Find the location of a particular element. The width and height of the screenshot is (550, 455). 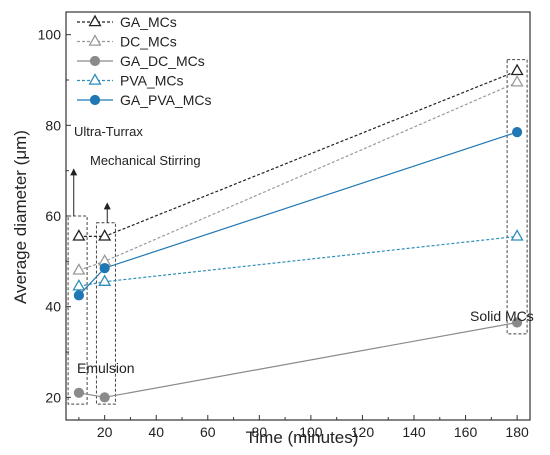

legend: GA_MCs DC_MCs GA_DC_MCs PVA_MCs GA_PVA_MCs is located at coordinates (144, 61).